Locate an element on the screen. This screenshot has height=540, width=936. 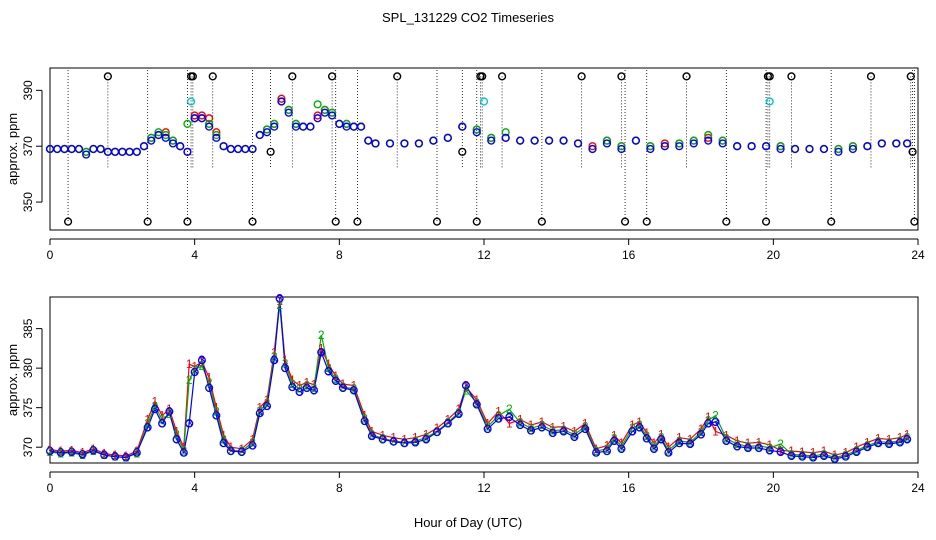
y-axis-label: approx. ppm is located at coordinates (12, 149).